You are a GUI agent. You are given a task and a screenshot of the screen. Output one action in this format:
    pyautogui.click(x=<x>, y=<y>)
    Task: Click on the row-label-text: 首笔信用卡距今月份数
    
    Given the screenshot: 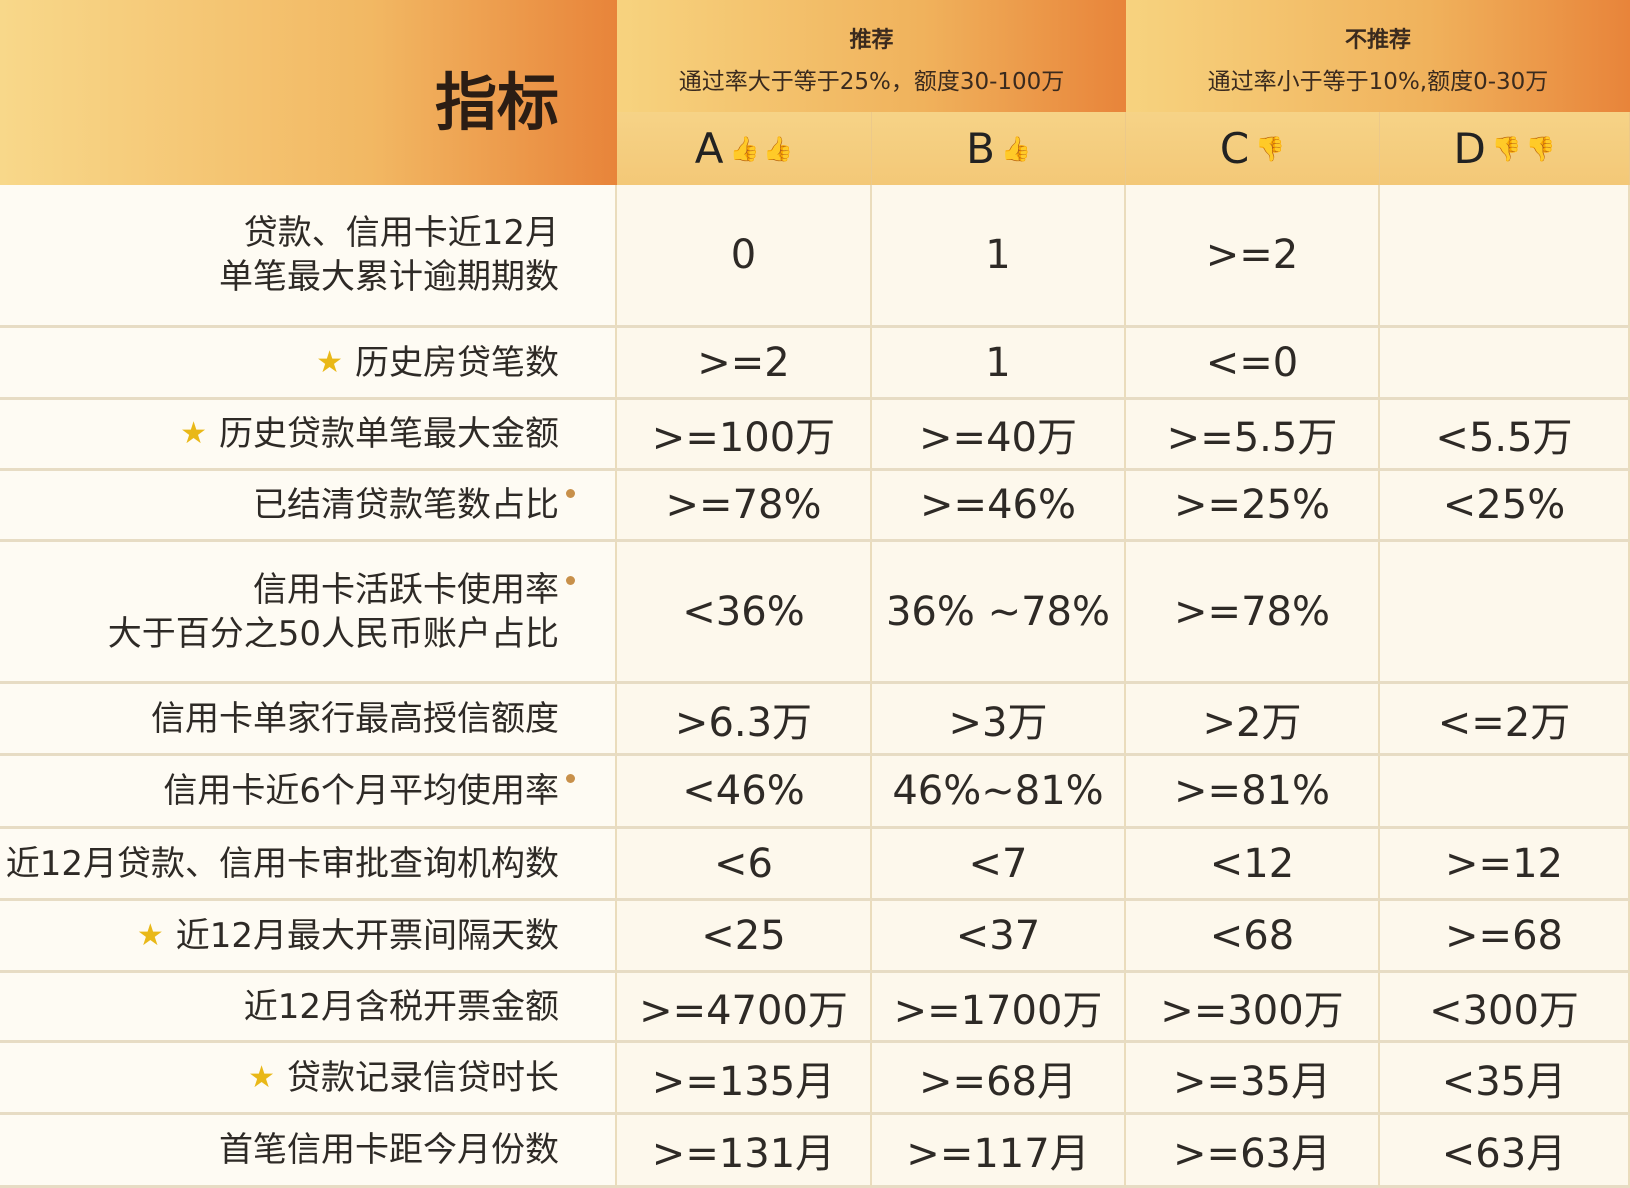 What is the action you would take?
    pyautogui.click(x=389, y=1150)
    